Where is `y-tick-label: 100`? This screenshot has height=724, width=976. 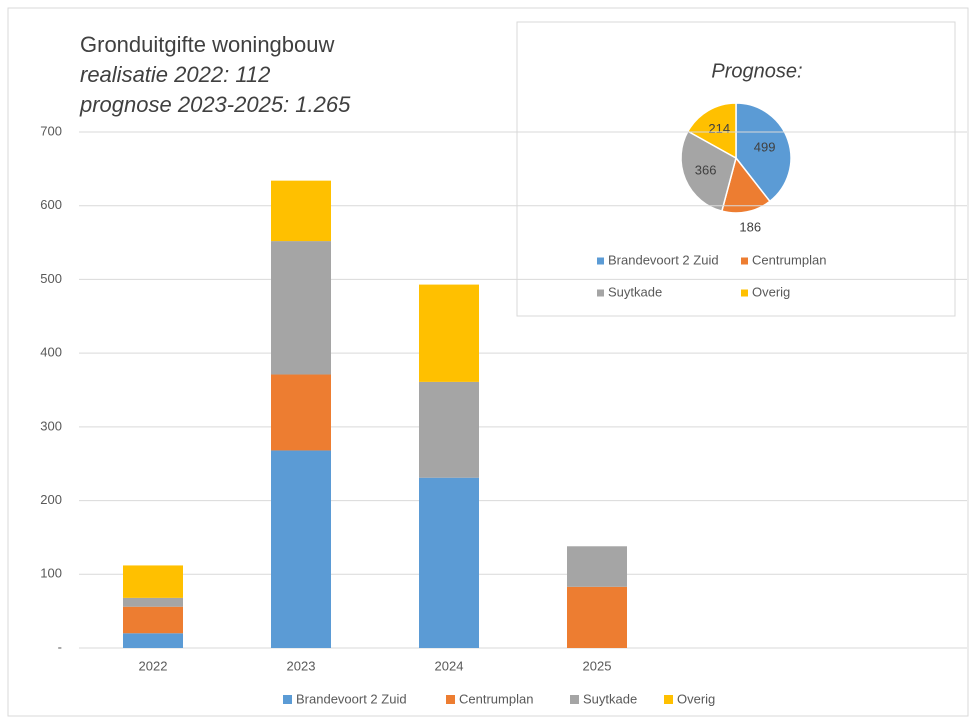
y-tick-label: 100 is located at coordinates (51, 573).